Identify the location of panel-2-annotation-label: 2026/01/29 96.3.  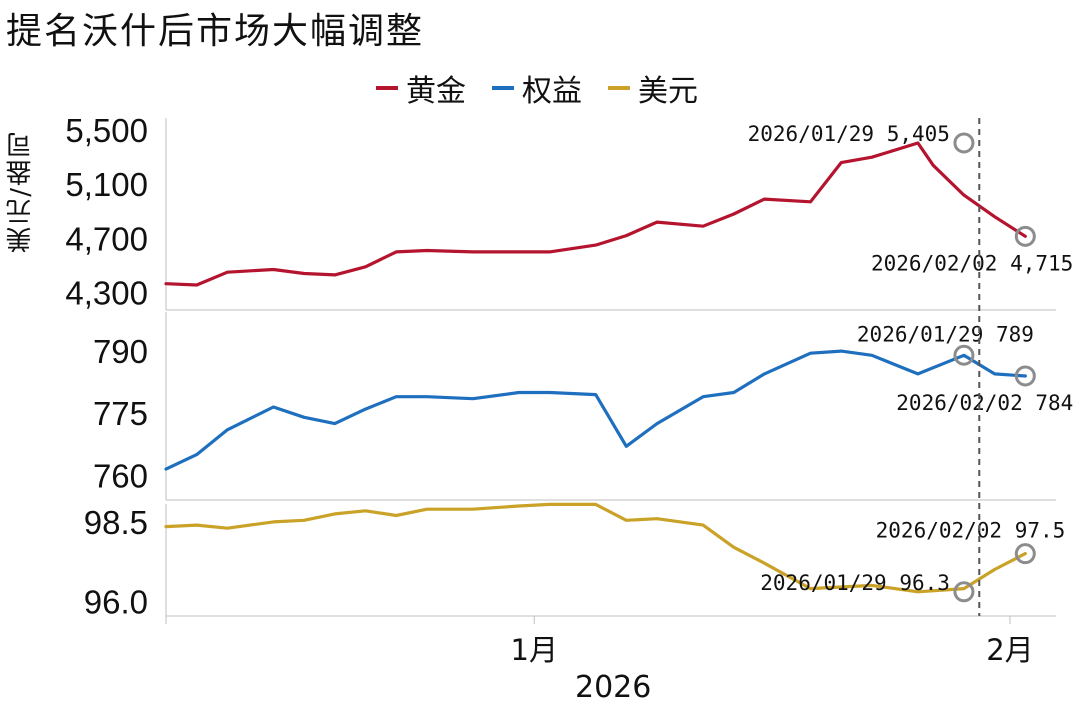
(855, 583).